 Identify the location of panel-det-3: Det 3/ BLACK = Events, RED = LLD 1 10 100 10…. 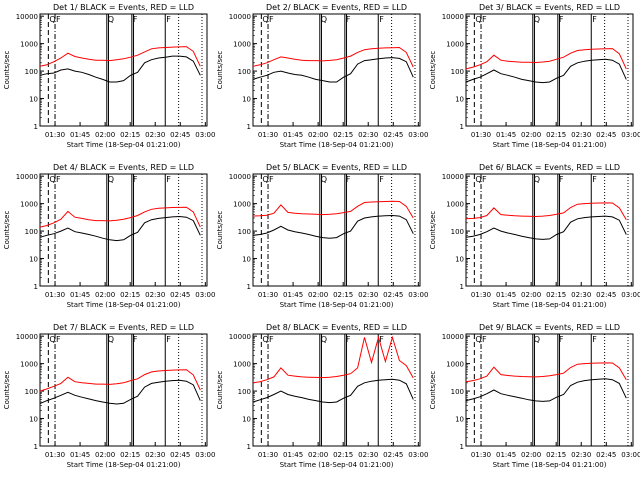
(534, 76).